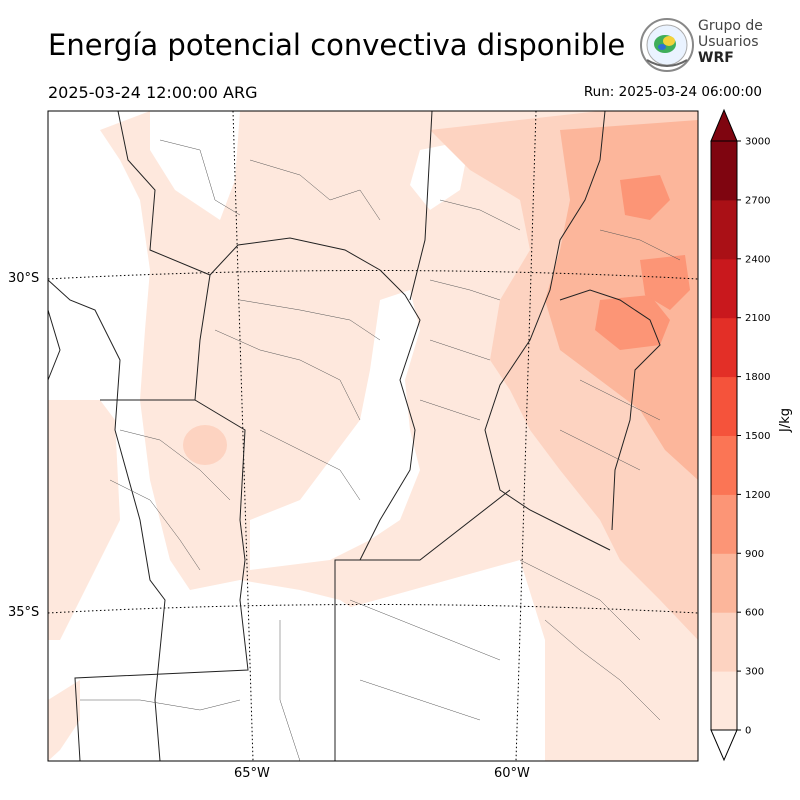  Describe the element at coordinates (724, 745) in the screenshot. I see `colorbar-extend-min` at that location.